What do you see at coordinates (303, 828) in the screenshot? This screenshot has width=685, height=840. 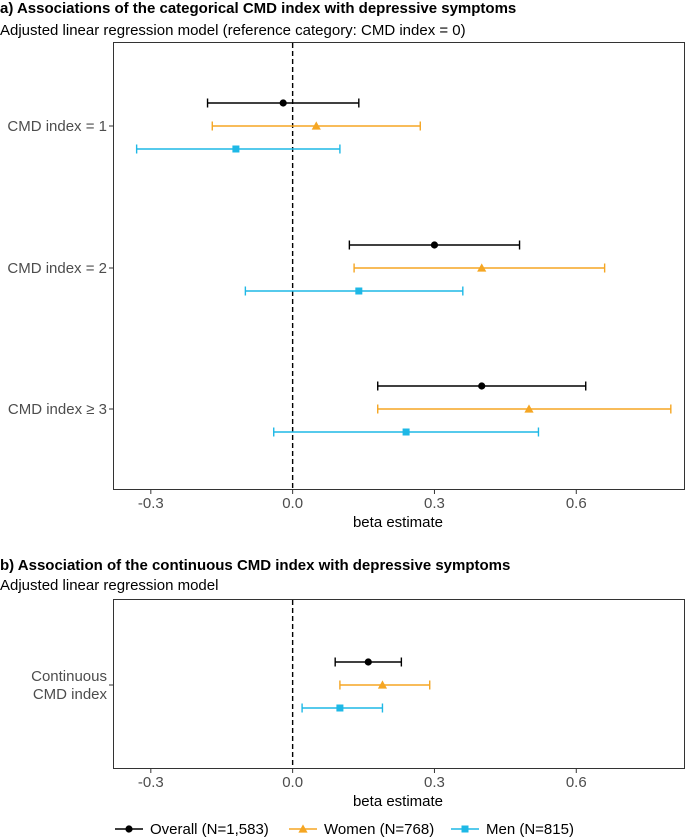 I see `legend-women-marker` at bounding box center [303, 828].